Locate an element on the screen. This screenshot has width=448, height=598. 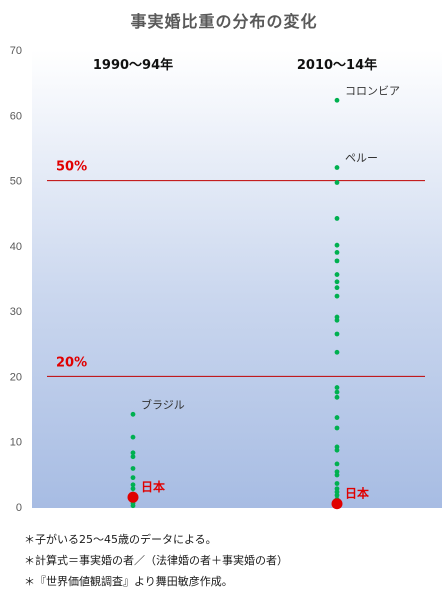
category-label: 1990〜94年 is located at coordinates (133, 65).